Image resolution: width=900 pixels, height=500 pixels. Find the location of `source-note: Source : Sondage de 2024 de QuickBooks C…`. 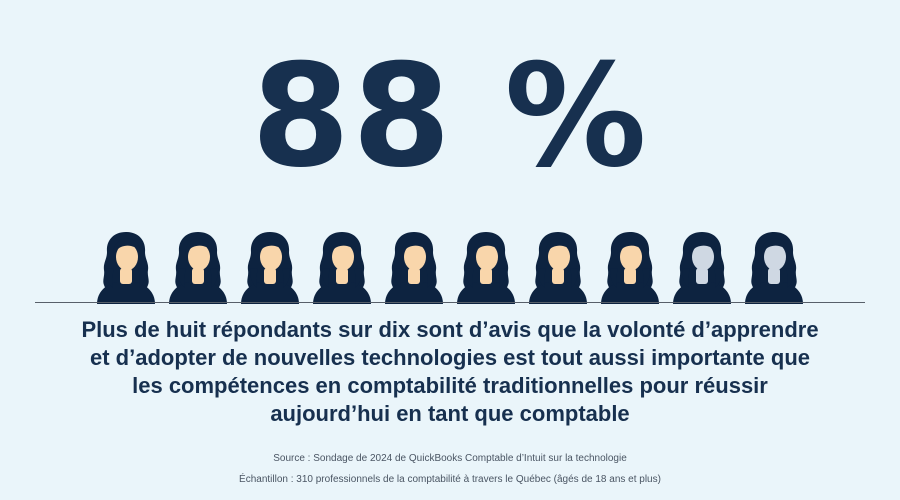

source-note: Source : Sondage de 2024 de QuickBooks C… is located at coordinates (450, 458).